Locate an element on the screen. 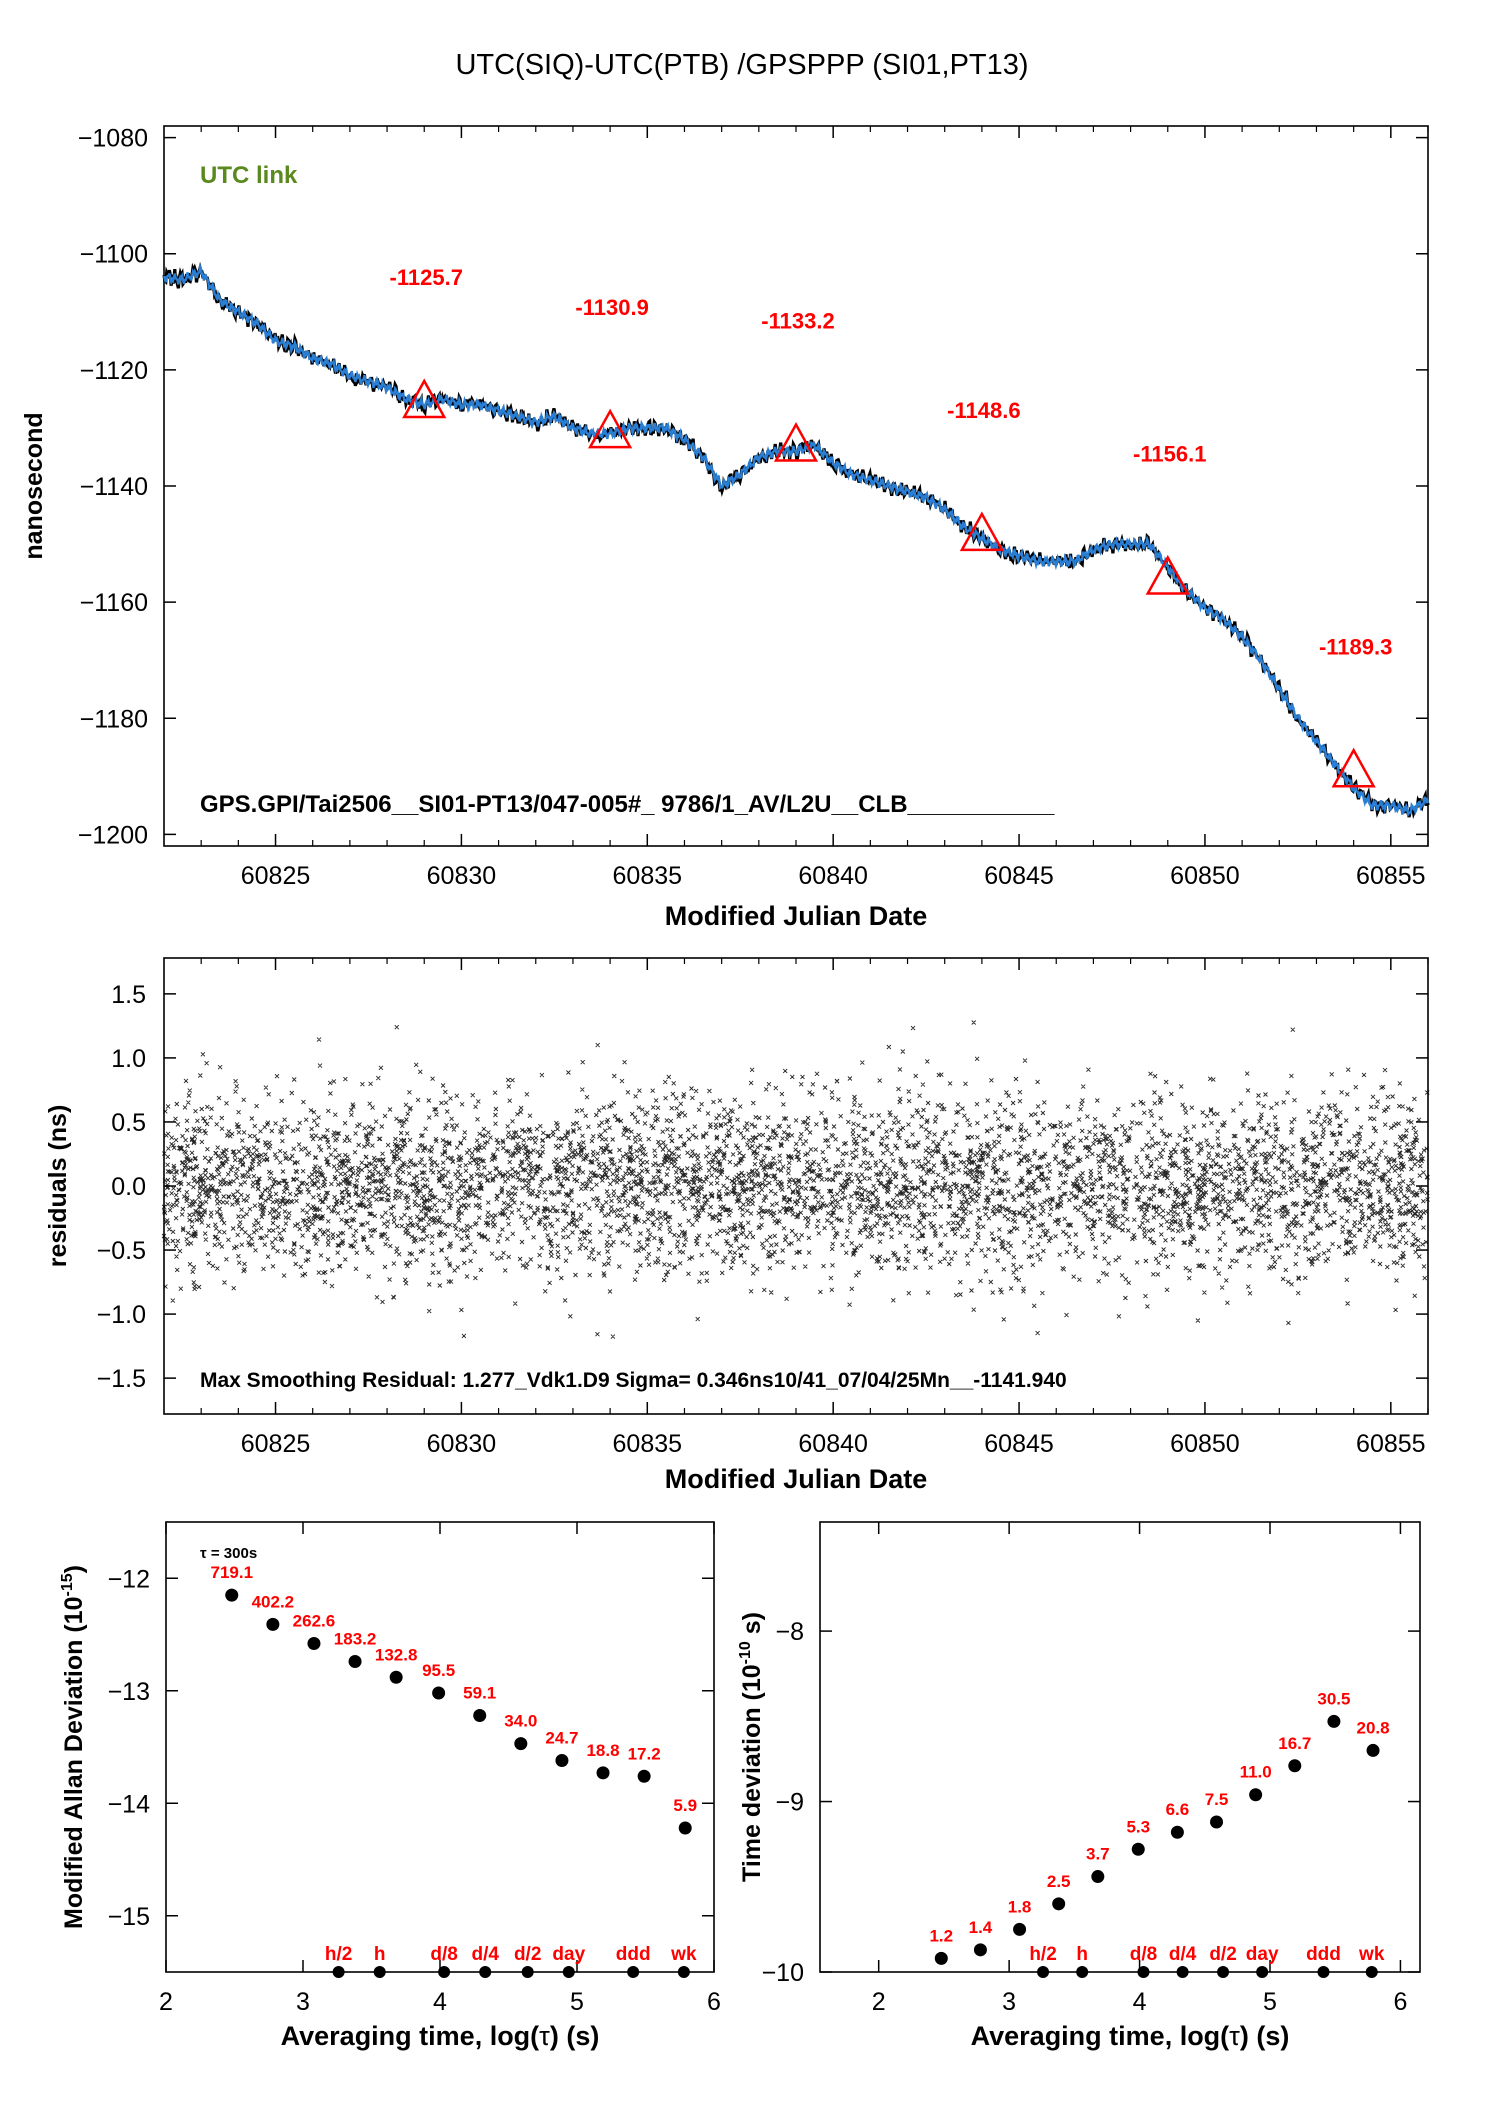  point-label: 1.4 is located at coordinates (981, 1927).